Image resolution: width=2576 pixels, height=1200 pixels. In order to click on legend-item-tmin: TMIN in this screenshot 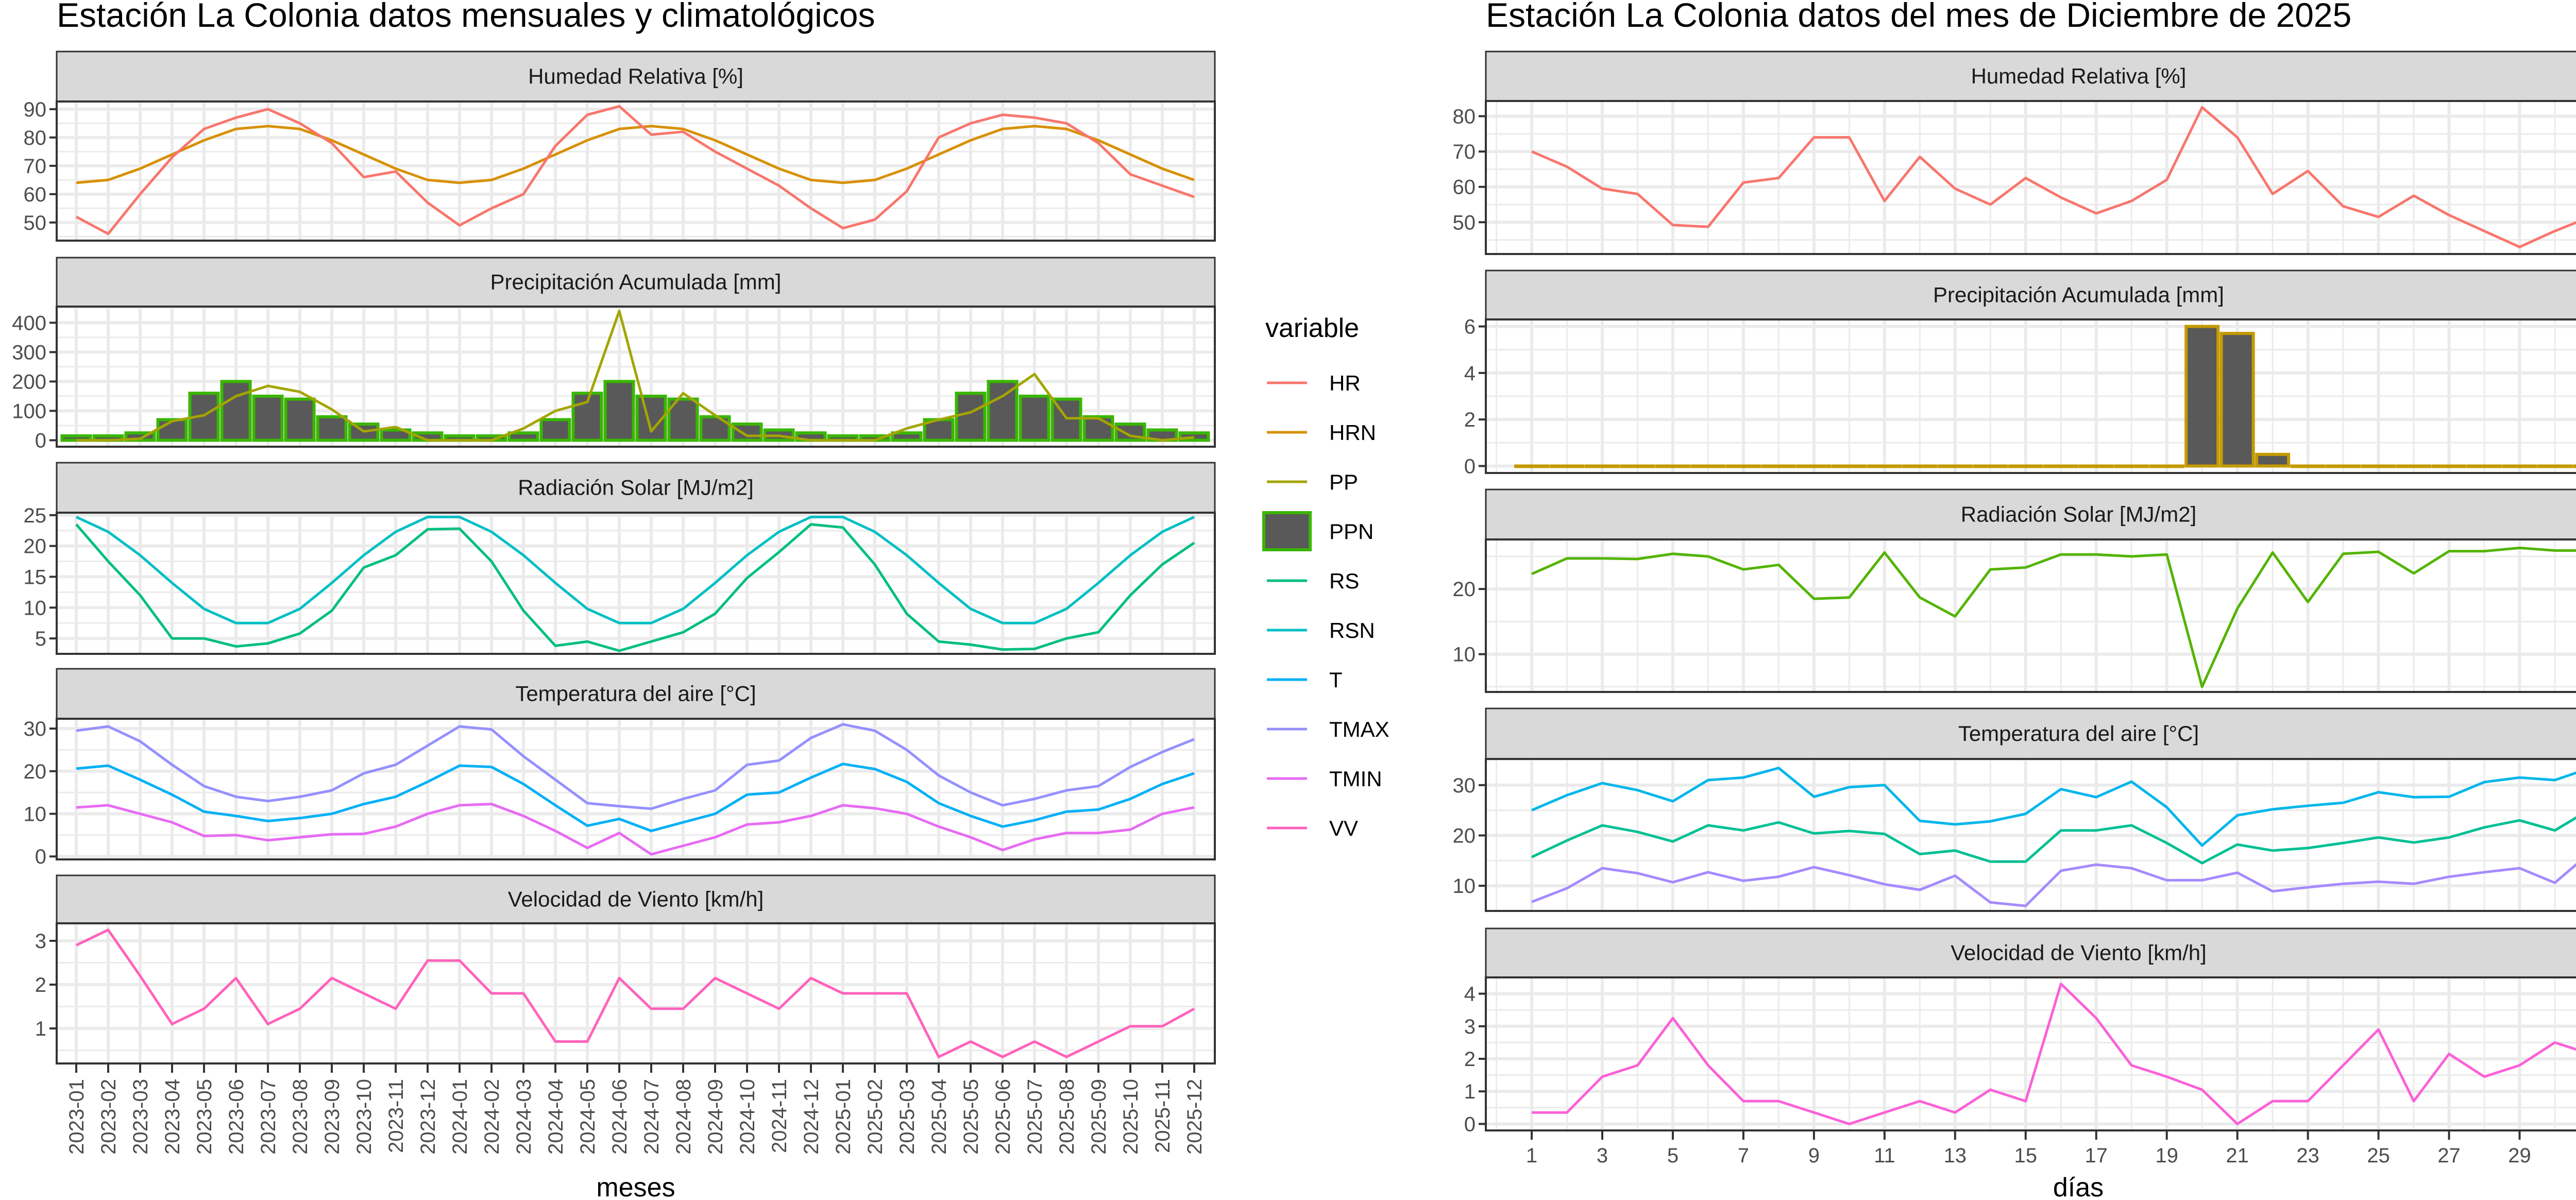, I will do `click(1324, 779)`.